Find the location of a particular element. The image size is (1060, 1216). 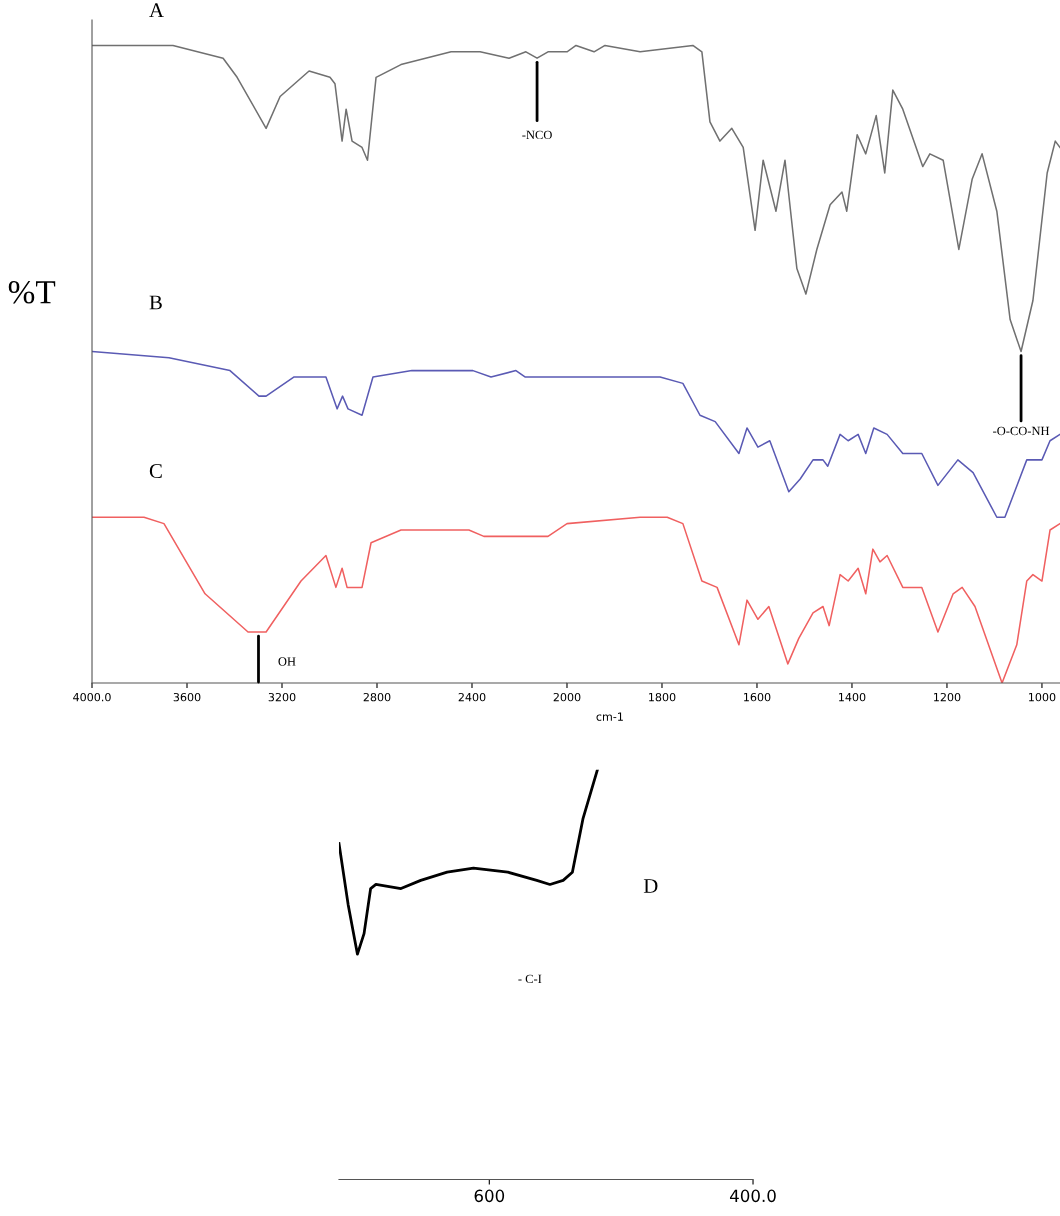

x-tick-label: 2800 is located at coordinates (377, 697).